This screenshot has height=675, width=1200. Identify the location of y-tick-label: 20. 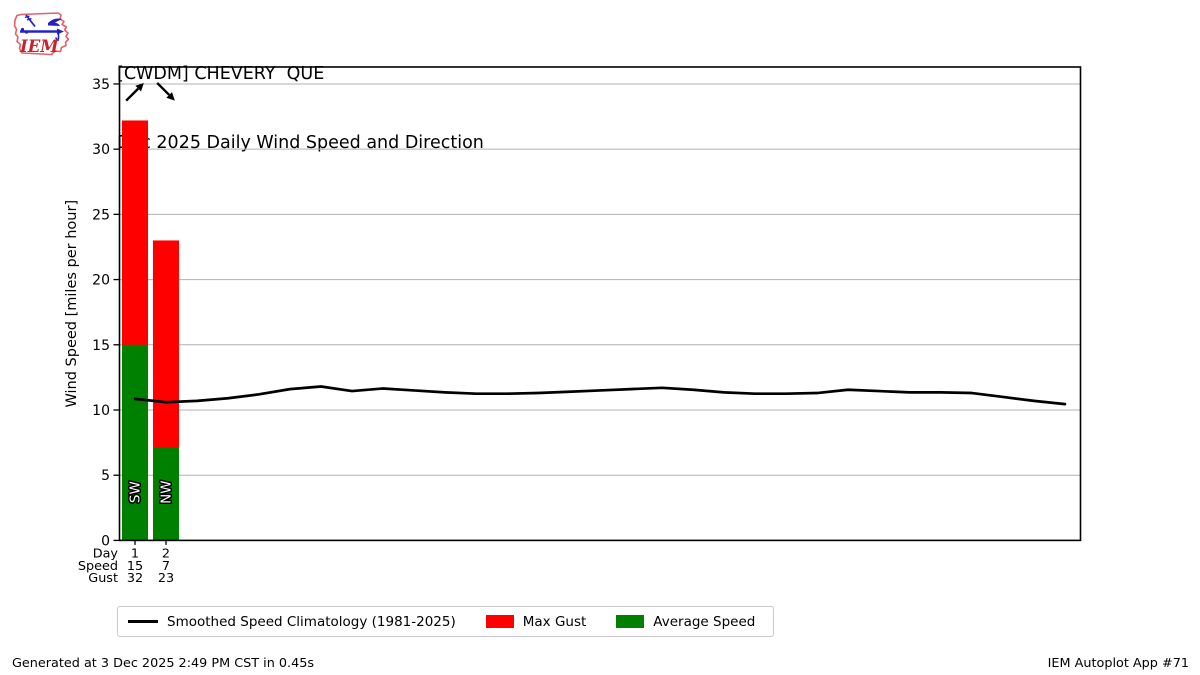
(101, 281).